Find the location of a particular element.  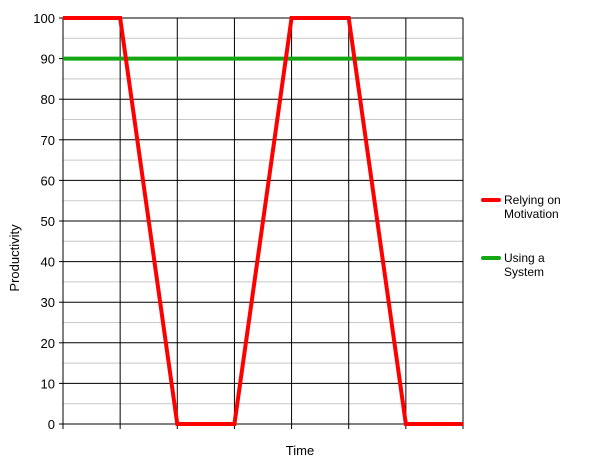

legend-label-relying-on-motivation: Relying on Motivation is located at coordinates (532, 207).